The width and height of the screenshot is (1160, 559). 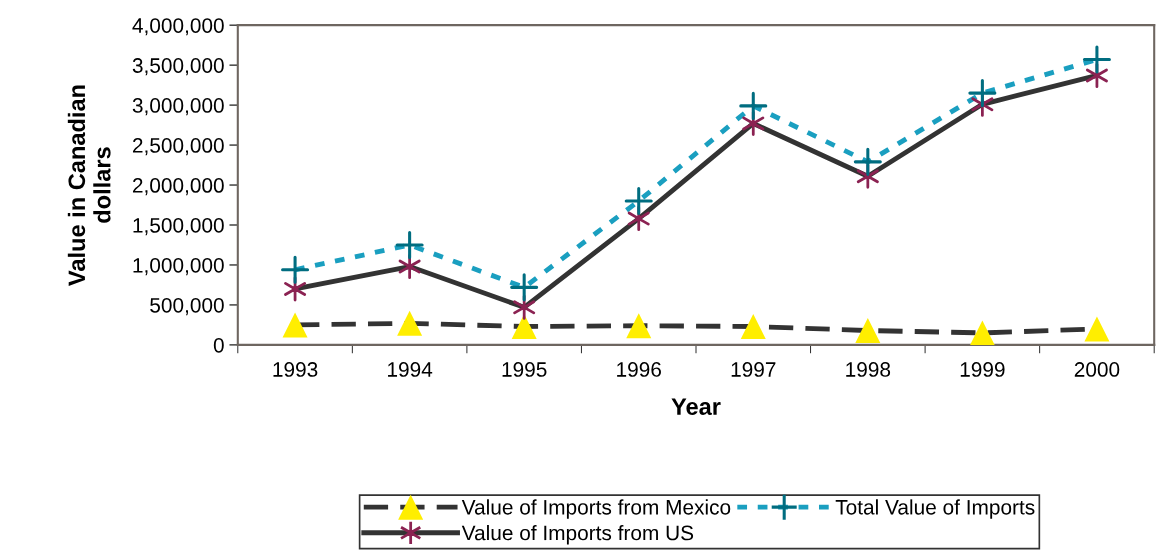 What do you see at coordinates (639, 369) in the screenshot?
I see `x-tick-label: 1996` at bounding box center [639, 369].